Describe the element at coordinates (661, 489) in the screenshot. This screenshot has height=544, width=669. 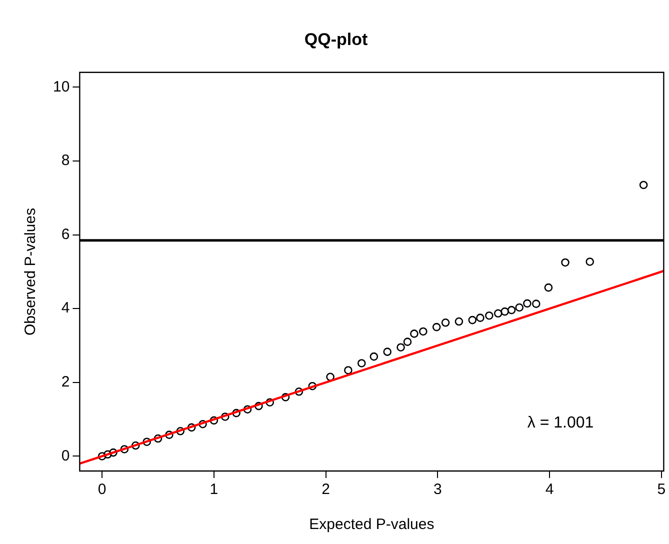
I see `x-tick-label: 5` at that location.